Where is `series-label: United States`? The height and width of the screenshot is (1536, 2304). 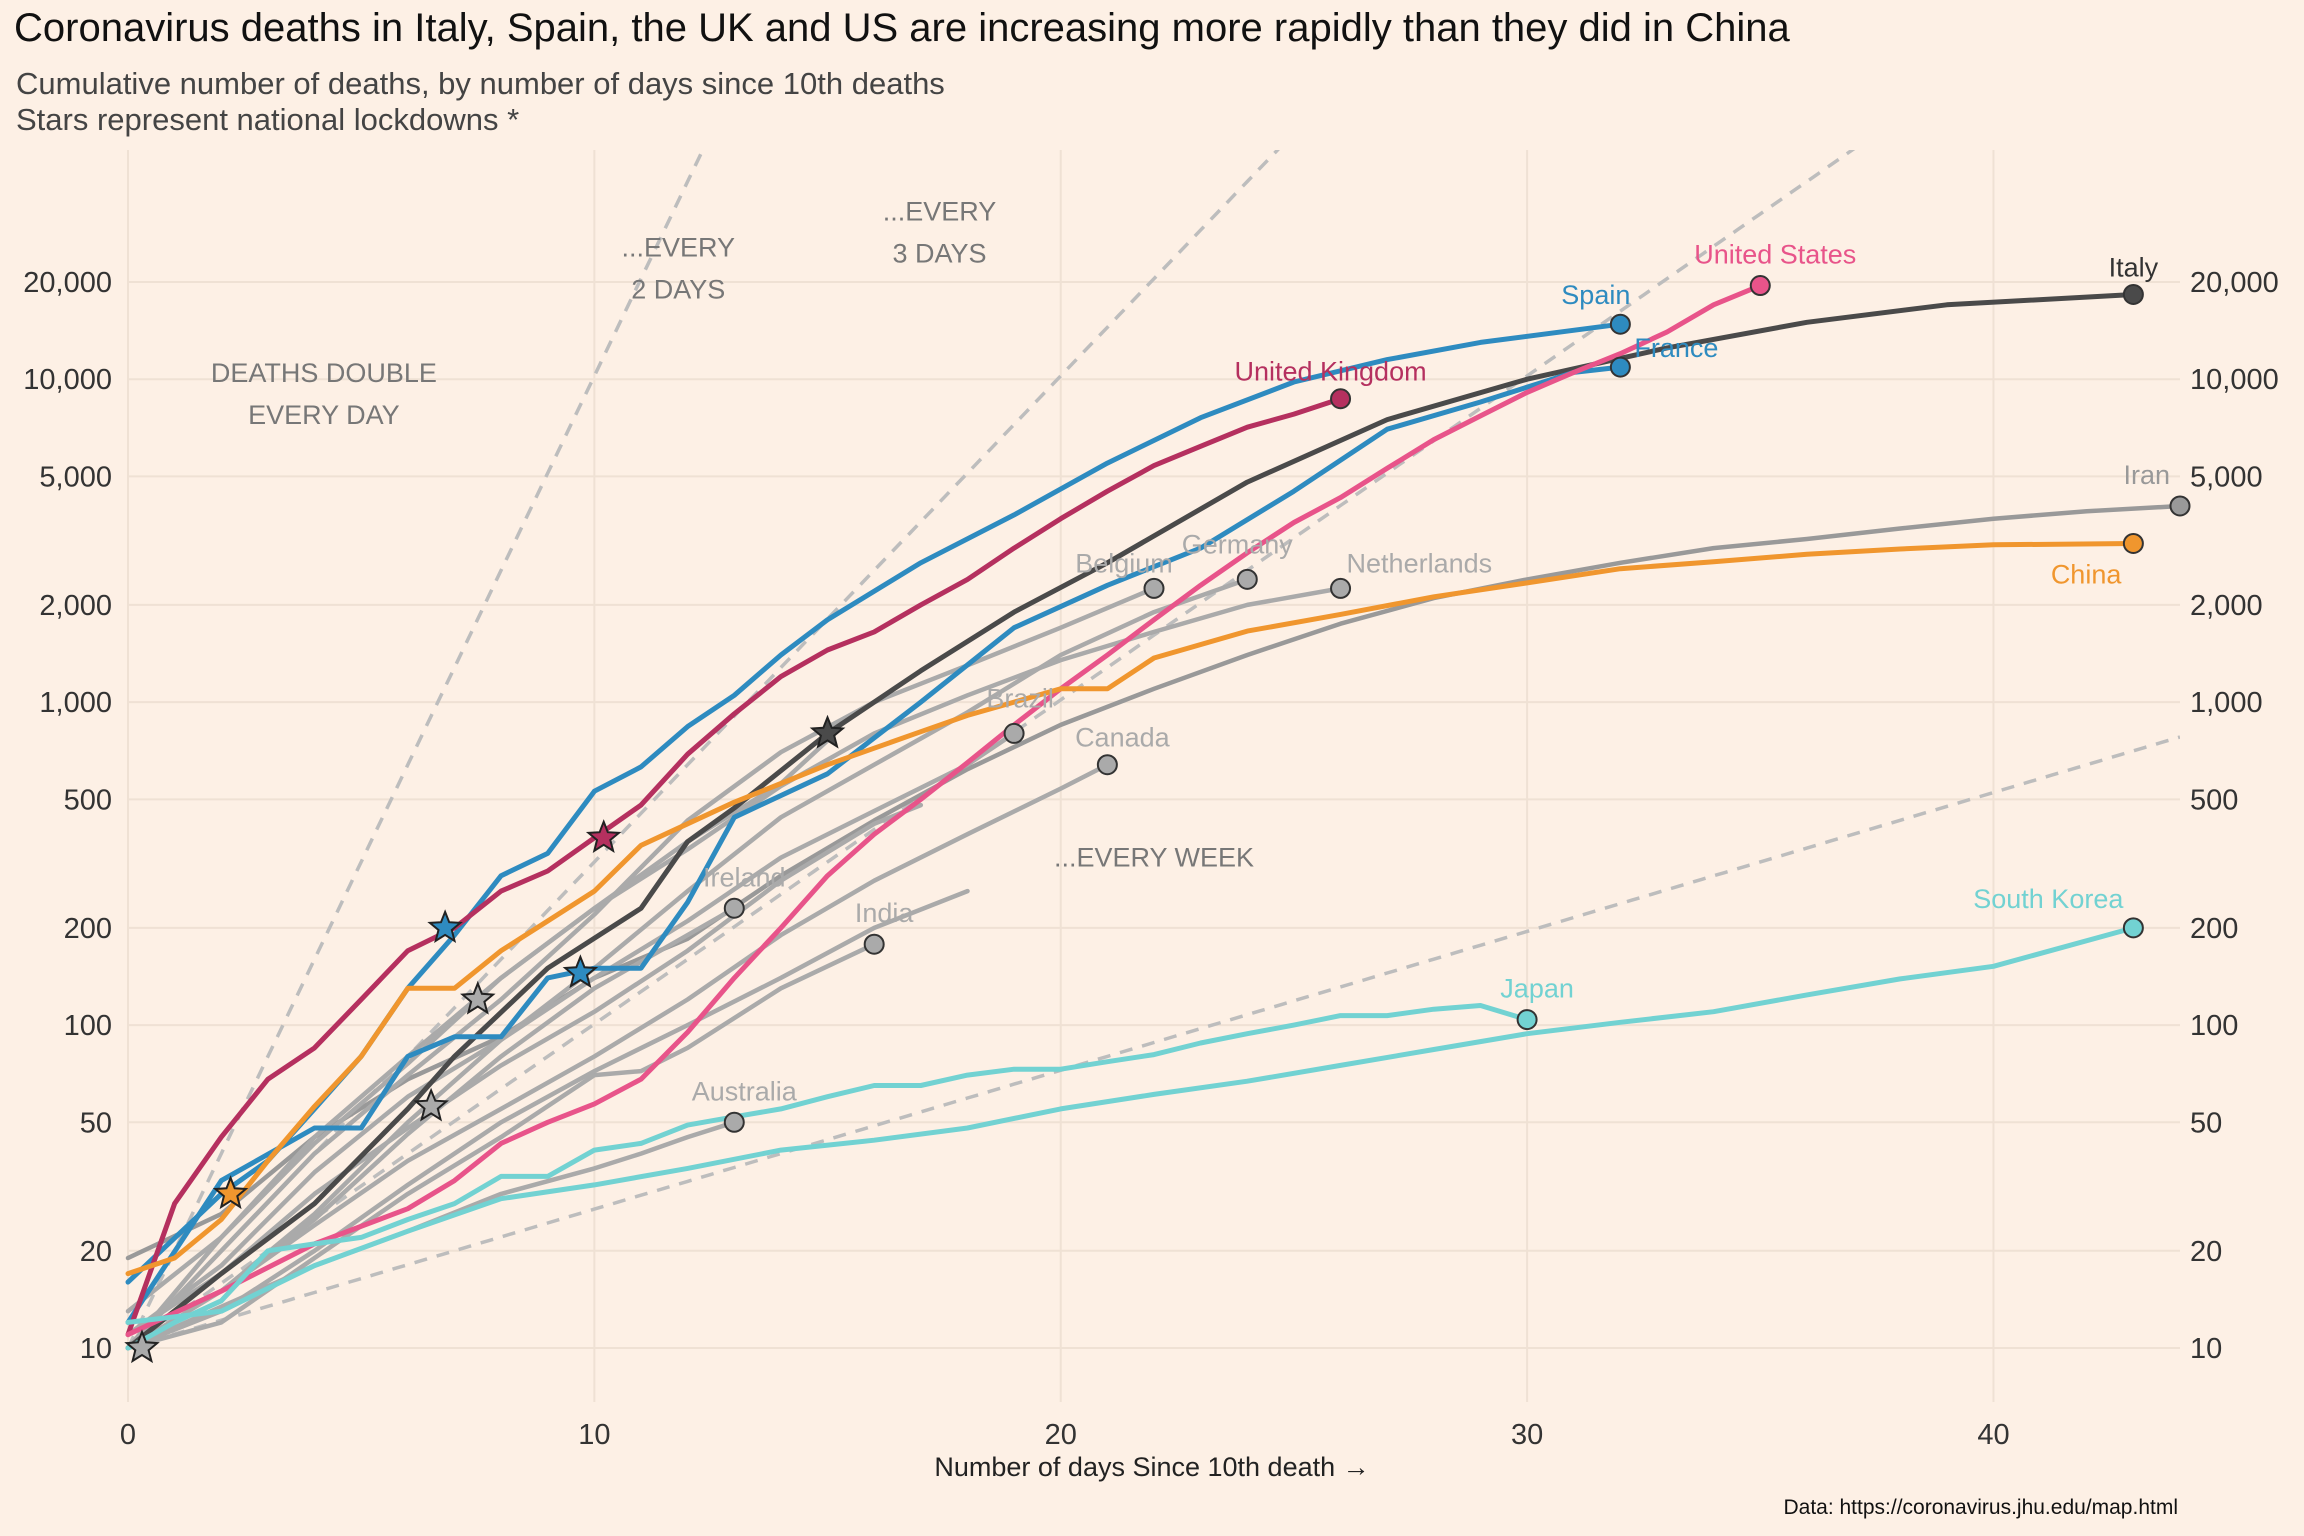
series-label: United States is located at coordinates (1775, 255).